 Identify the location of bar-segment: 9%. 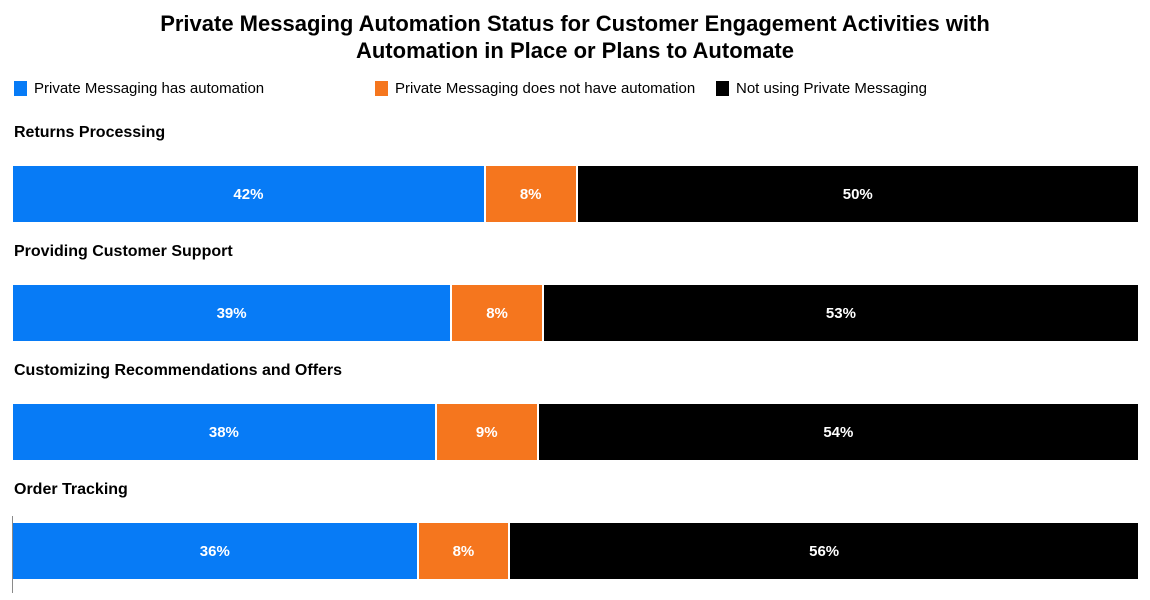
(487, 432).